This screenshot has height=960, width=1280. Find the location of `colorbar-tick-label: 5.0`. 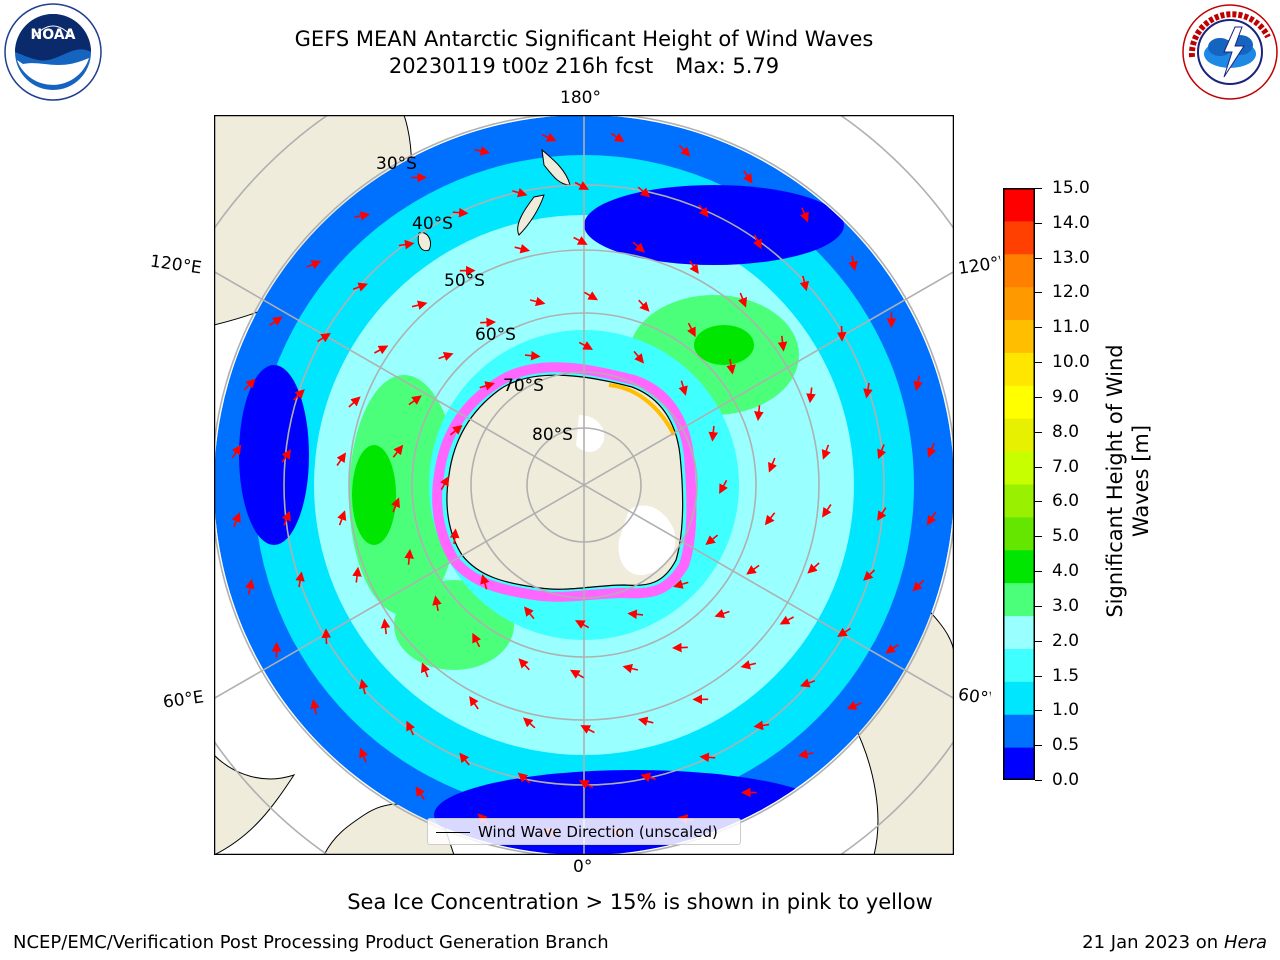

colorbar-tick-label: 5.0 is located at coordinates (1066, 536).